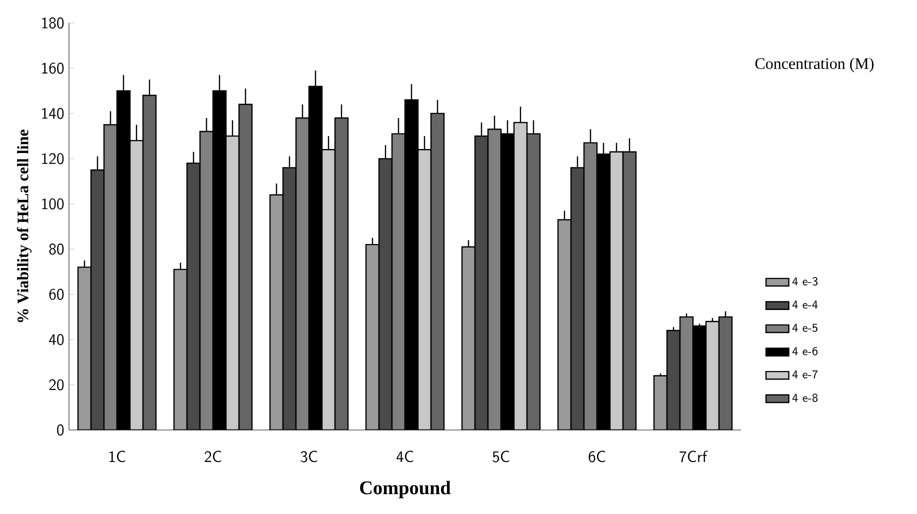 The image size is (917, 514). I want to click on legend-title: Concentration (M), so click(814, 65).